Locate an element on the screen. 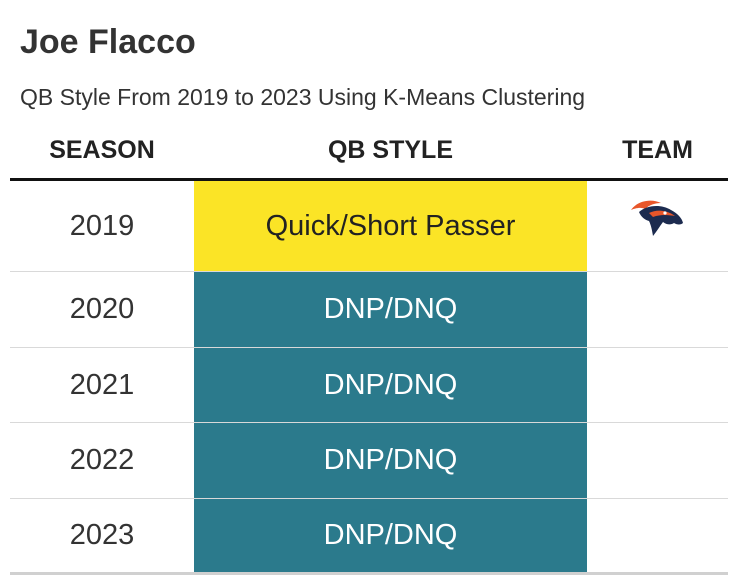 The height and width of the screenshot is (580, 738). table-row: 2020 DNP/DNQ is located at coordinates (369, 309).